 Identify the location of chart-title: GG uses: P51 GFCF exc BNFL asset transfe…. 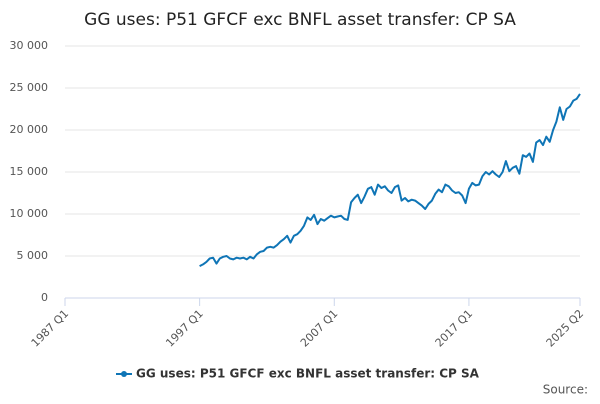
(300, 20).